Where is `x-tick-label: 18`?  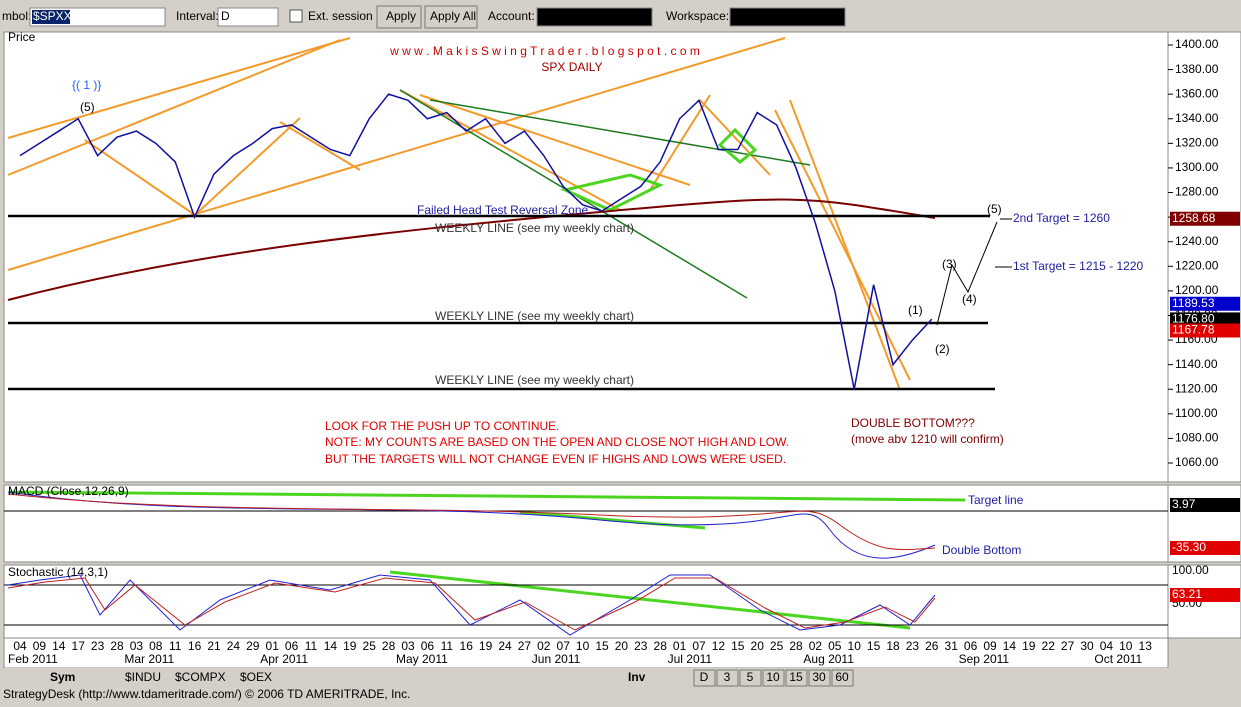
x-tick-label: 18 is located at coordinates (893, 646).